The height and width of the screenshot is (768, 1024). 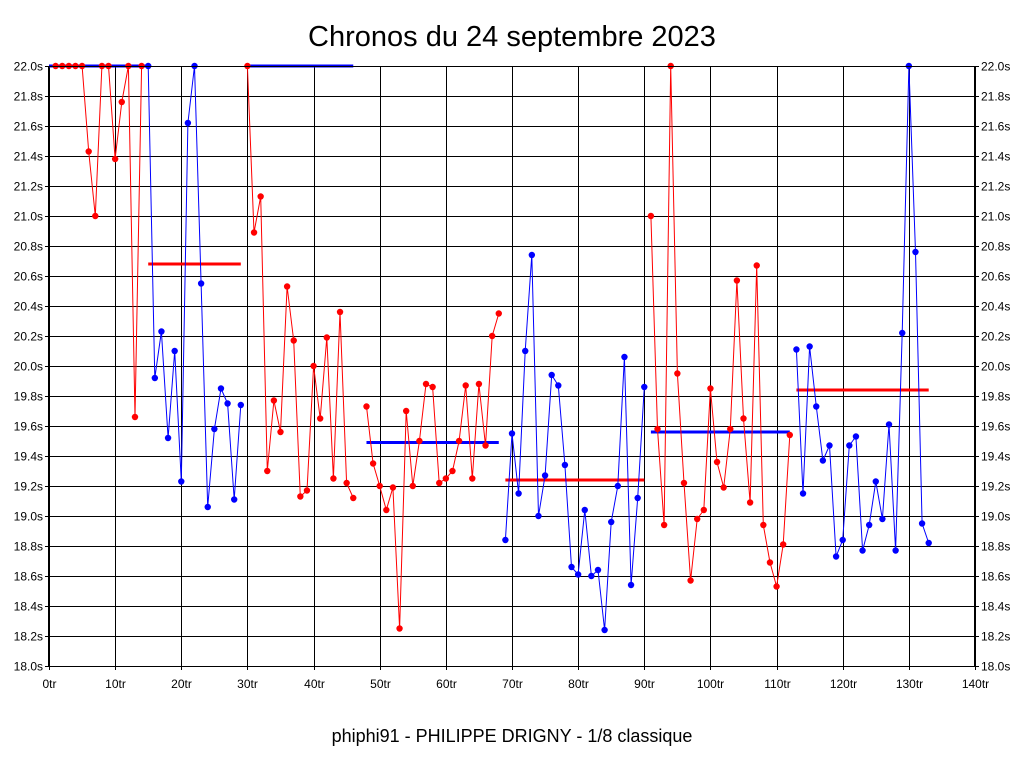 What do you see at coordinates (28, 427) in the screenshot?
I see `y-tick-label-left: 19.6s` at bounding box center [28, 427].